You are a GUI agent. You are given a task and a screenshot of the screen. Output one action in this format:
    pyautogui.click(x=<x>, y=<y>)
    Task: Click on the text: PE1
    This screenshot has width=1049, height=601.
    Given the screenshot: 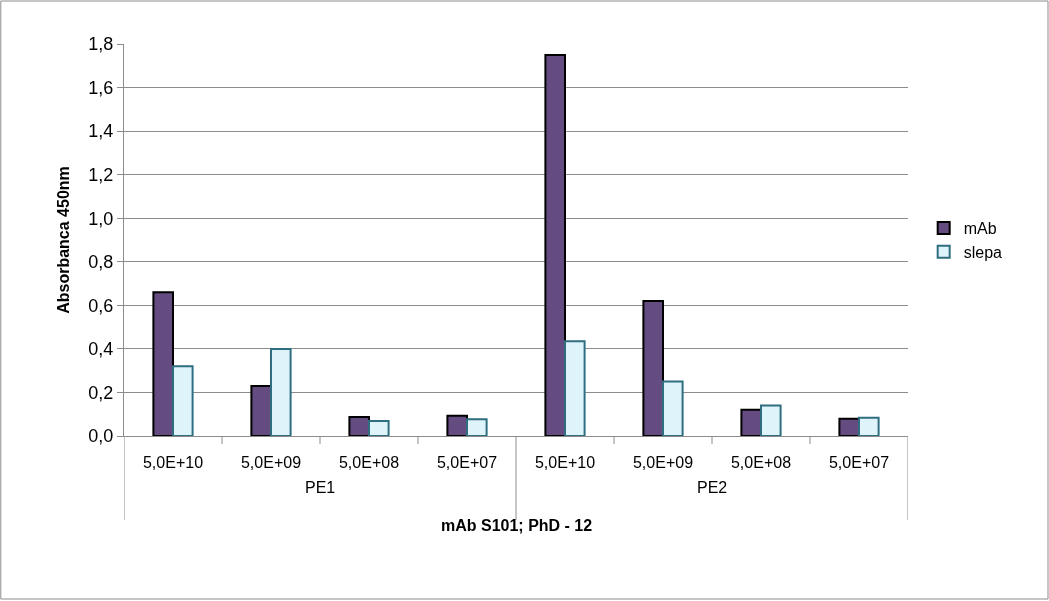 What is the action you would take?
    pyautogui.click(x=320, y=487)
    